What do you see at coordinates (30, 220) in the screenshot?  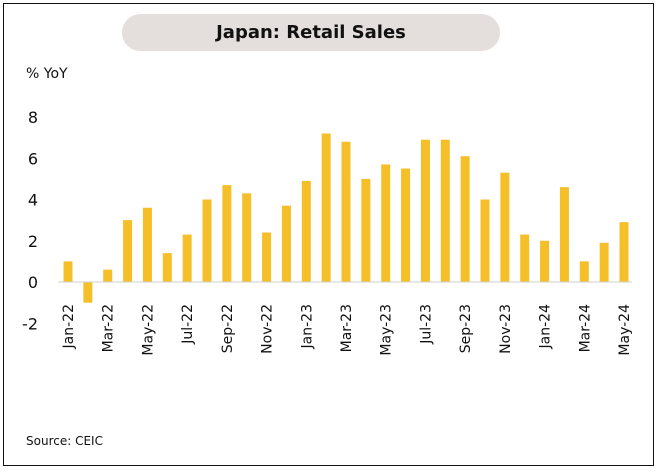 I see `y-axis-ticks: -2 0 2 4 6 8` at bounding box center [30, 220].